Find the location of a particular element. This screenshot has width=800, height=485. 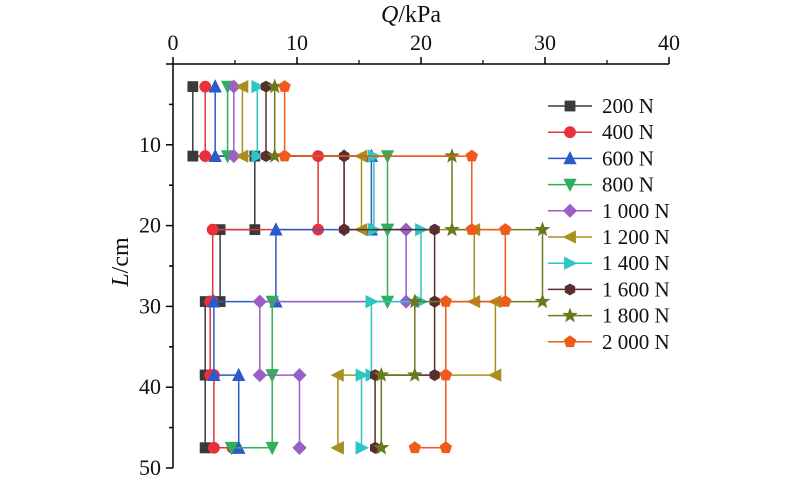

legend-label: 1 000 N is located at coordinates (636, 211).